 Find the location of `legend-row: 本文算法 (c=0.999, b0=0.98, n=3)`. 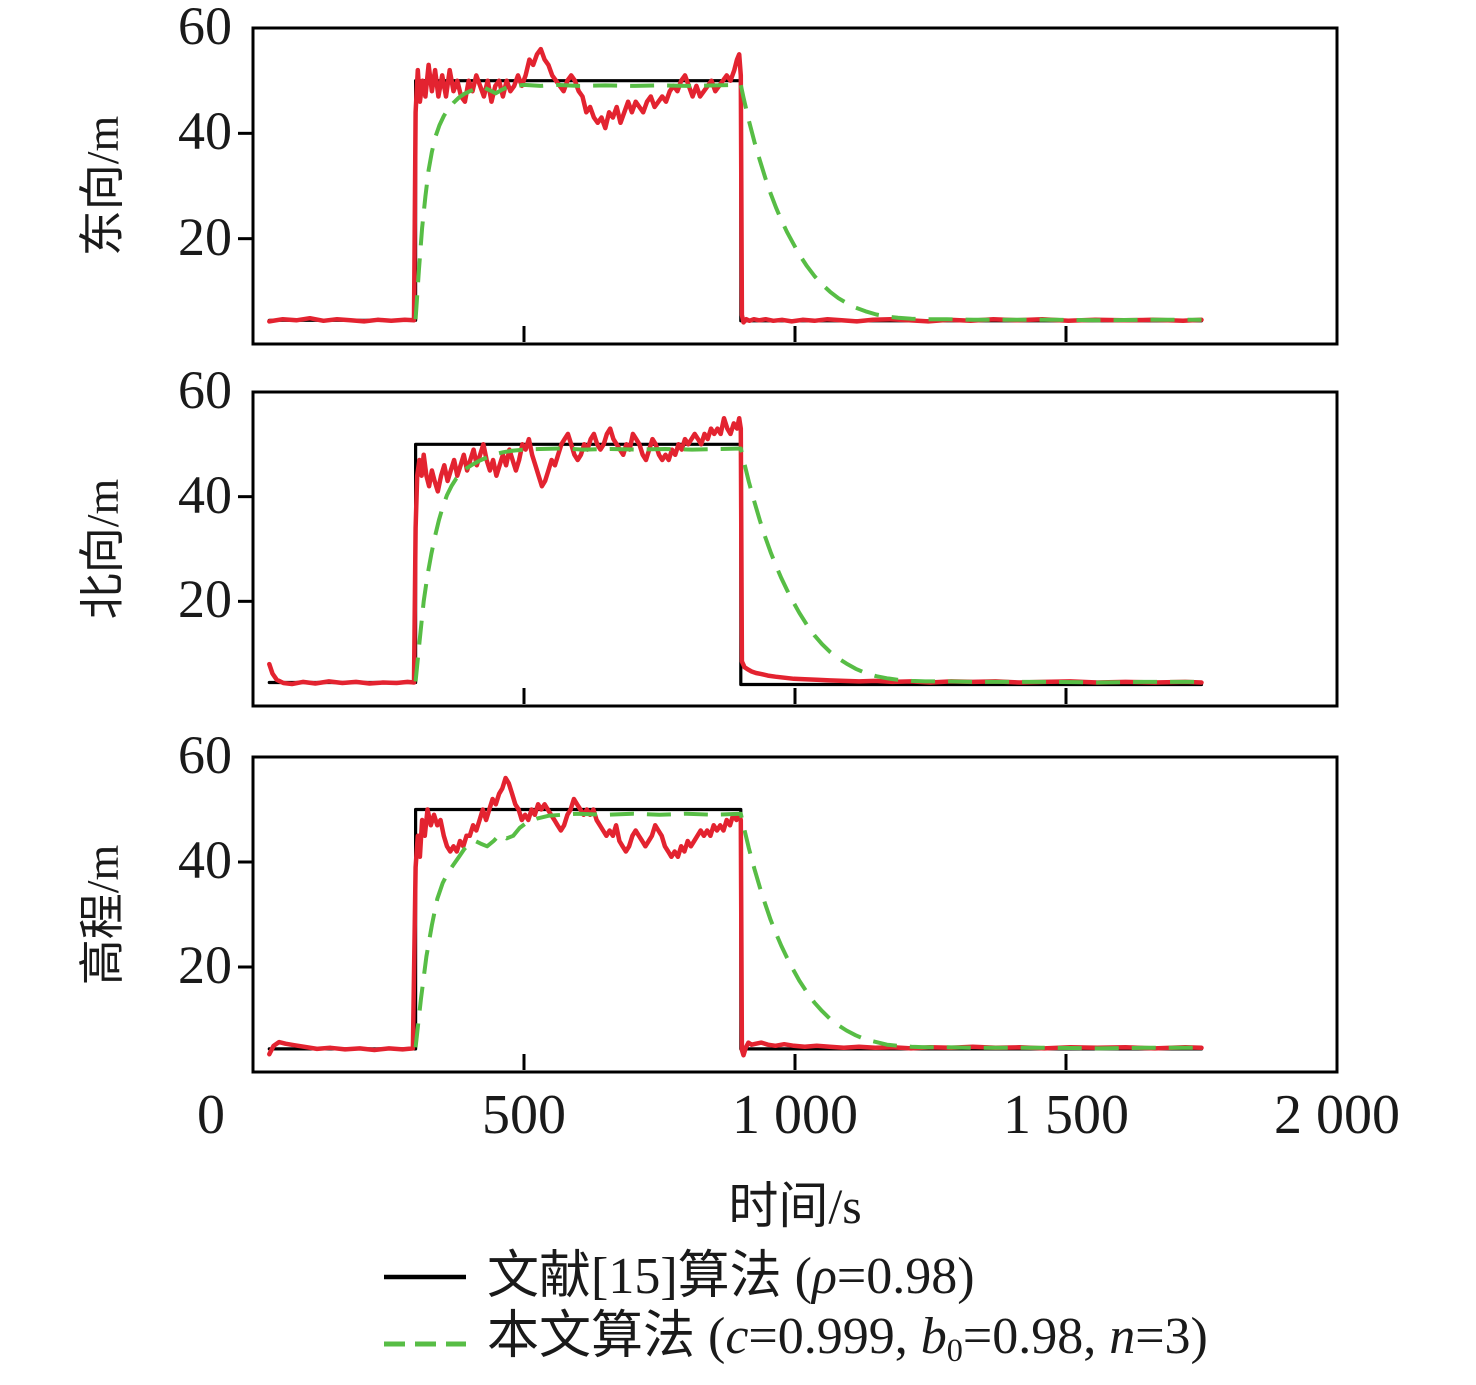

legend-row: 本文算法 (c=0.999, b0=0.98, n=3) is located at coordinates (795, 1342).